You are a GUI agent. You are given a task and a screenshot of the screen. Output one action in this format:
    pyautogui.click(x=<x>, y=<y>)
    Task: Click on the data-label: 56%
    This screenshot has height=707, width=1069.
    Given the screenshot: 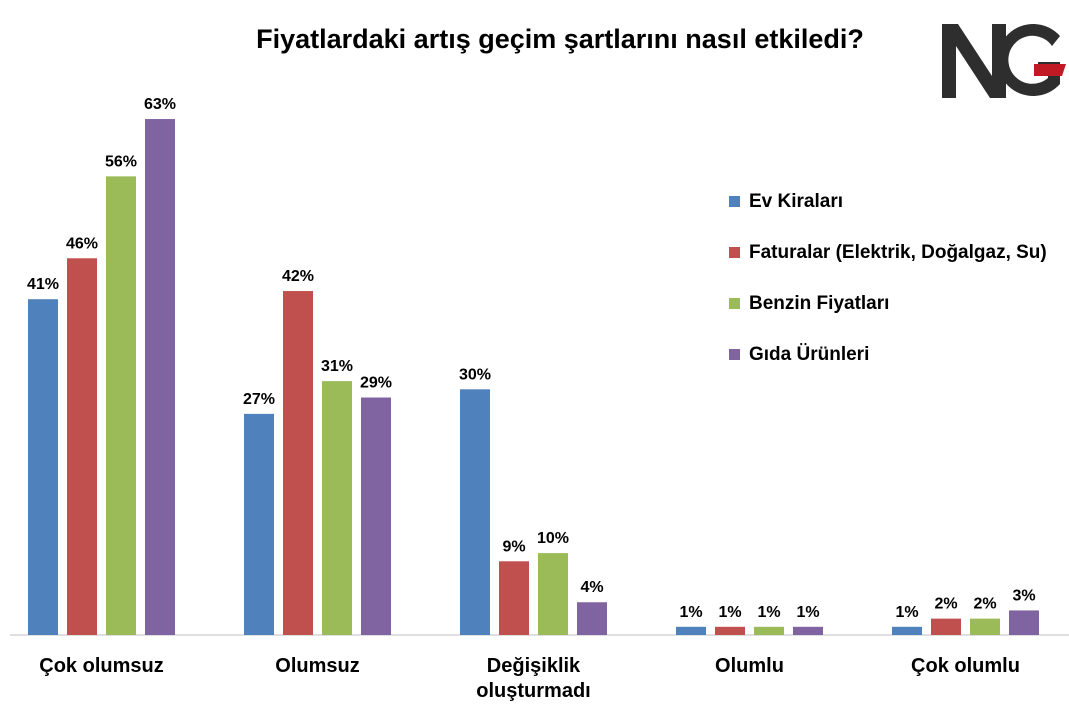 What is the action you would take?
    pyautogui.click(x=121, y=161)
    